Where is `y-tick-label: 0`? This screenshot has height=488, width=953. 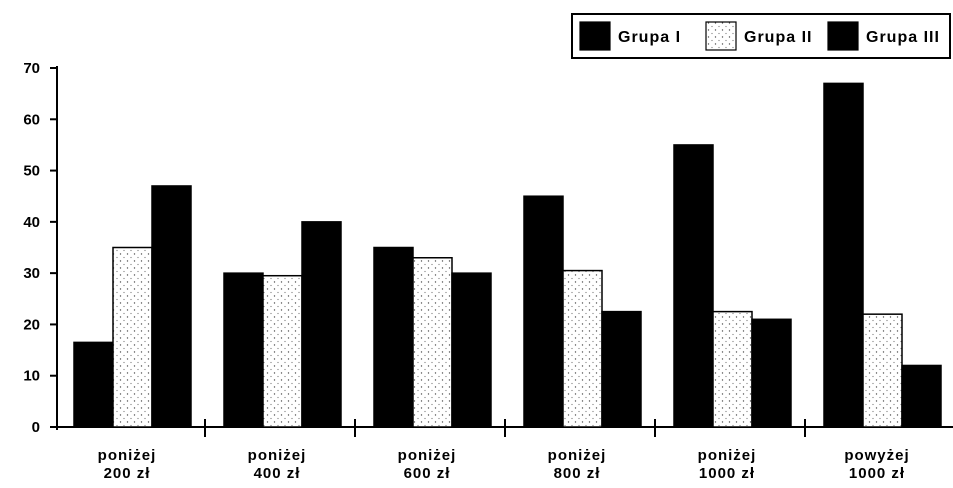 y-tick-label: 0 is located at coordinates (36, 427).